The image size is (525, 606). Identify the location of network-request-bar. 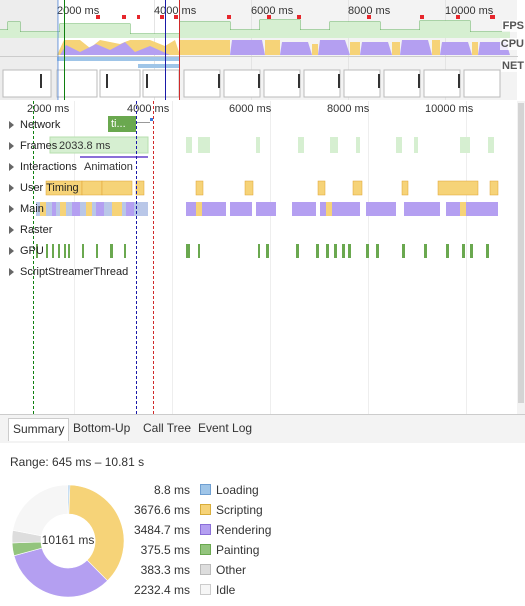
(122, 124).